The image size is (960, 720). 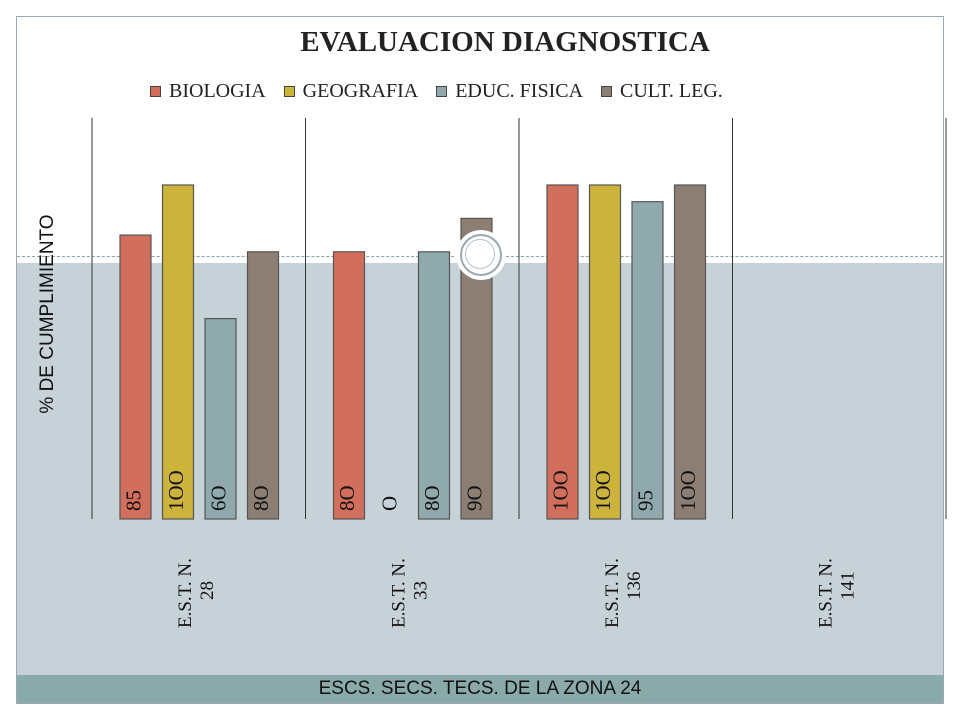 I want to click on legend-swatch-cult-leg, so click(x=607, y=91).